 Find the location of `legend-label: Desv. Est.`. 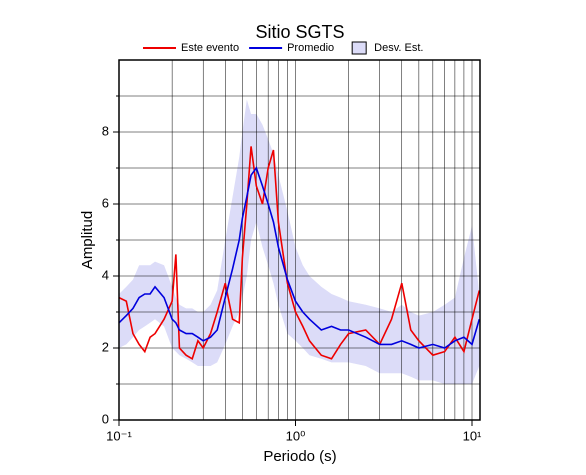

legend-label: Desv. Est. is located at coordinates (398, 48).